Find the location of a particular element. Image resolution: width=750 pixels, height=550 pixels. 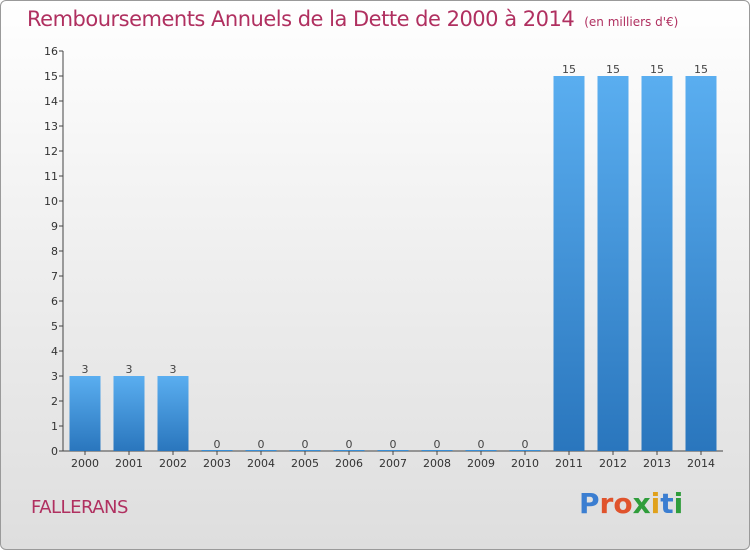

y-tick-label: 11 is located at coordinates (51, 176).